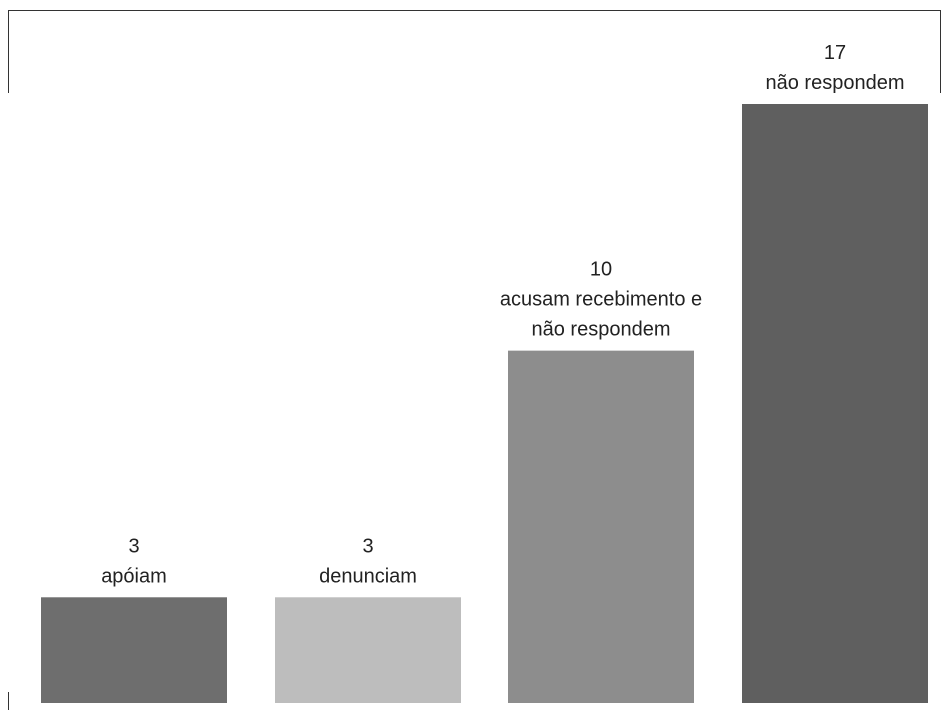 The height and width of the screenshot is (723, 949). I want to click on bar-1-value-label: 3, so click(133, 546).